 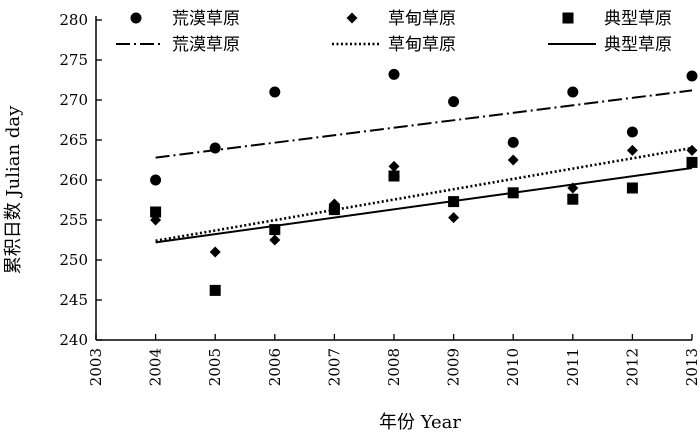 What do you see at coordinates (73, 300) in the screenshot?
I see `y-tick-label: 245` at bounding box center [73, 300].